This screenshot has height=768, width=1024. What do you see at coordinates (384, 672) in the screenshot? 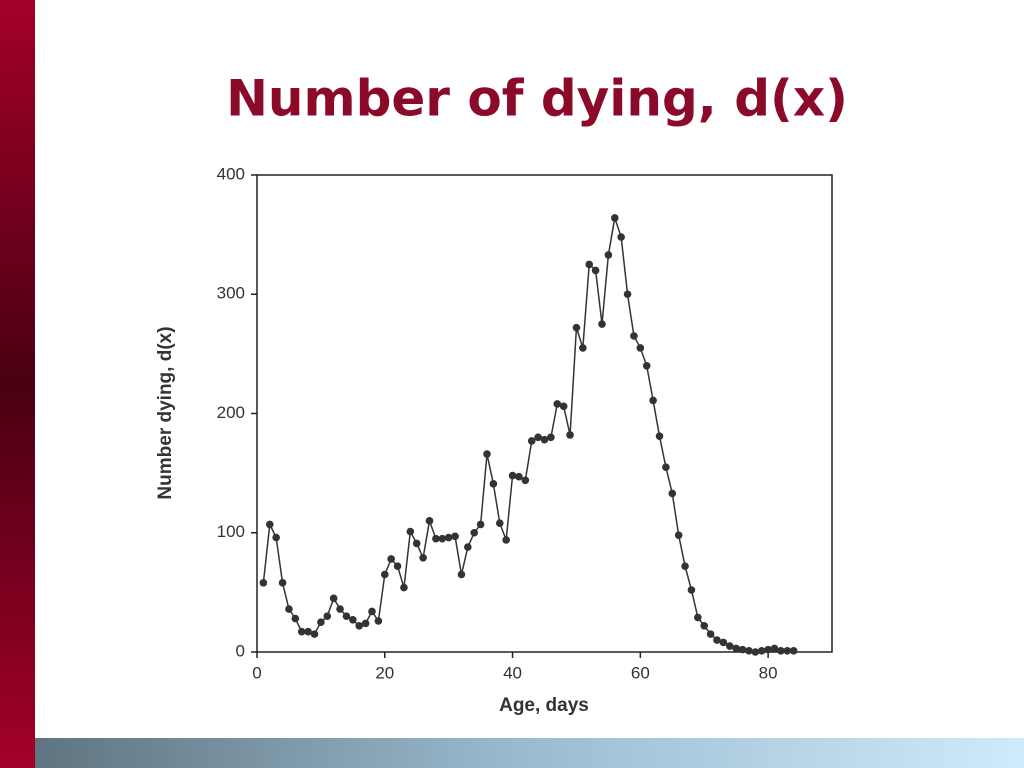
I see `x-tick-label: 20` at bounding box center [384, 672].